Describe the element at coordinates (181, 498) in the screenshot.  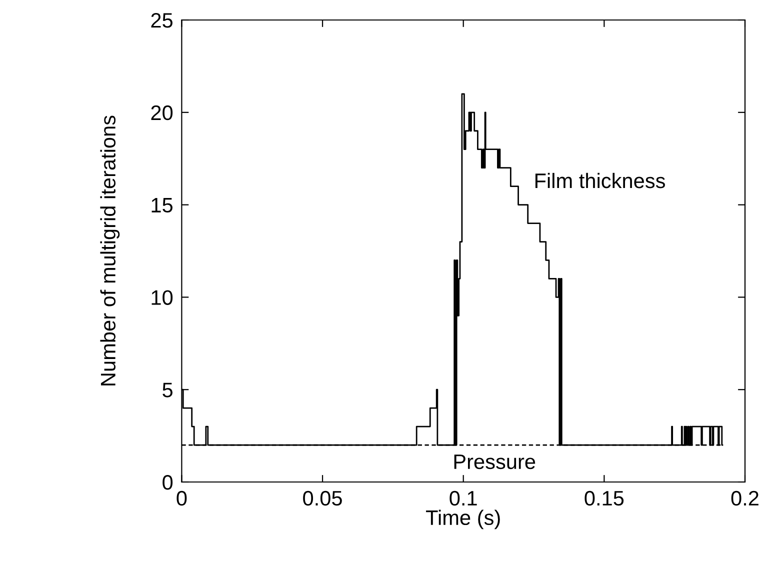
I see `x-tick-label: 0` at that location.